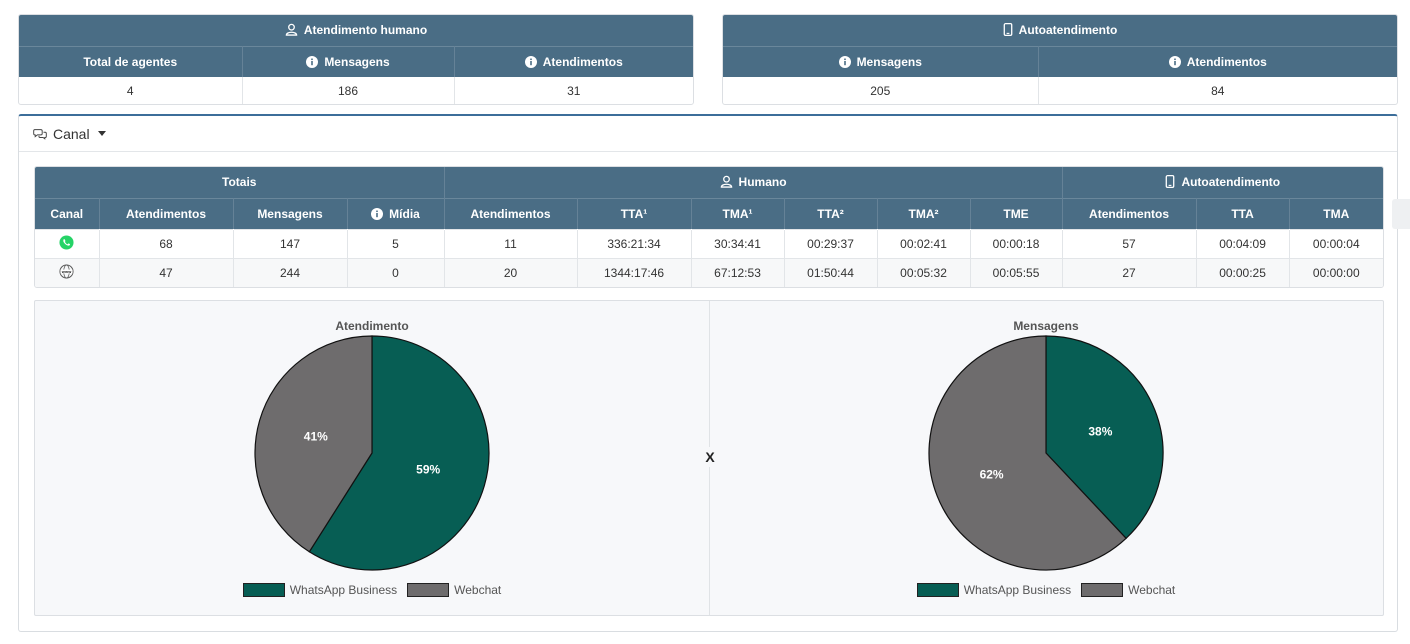 This screenshot has height=644, width=1410. What do you see at coordinates (1226, 61) in the screenshot?
I see `col-self-attendances-label: Atendimentos` at bounding box center [1226, 61].